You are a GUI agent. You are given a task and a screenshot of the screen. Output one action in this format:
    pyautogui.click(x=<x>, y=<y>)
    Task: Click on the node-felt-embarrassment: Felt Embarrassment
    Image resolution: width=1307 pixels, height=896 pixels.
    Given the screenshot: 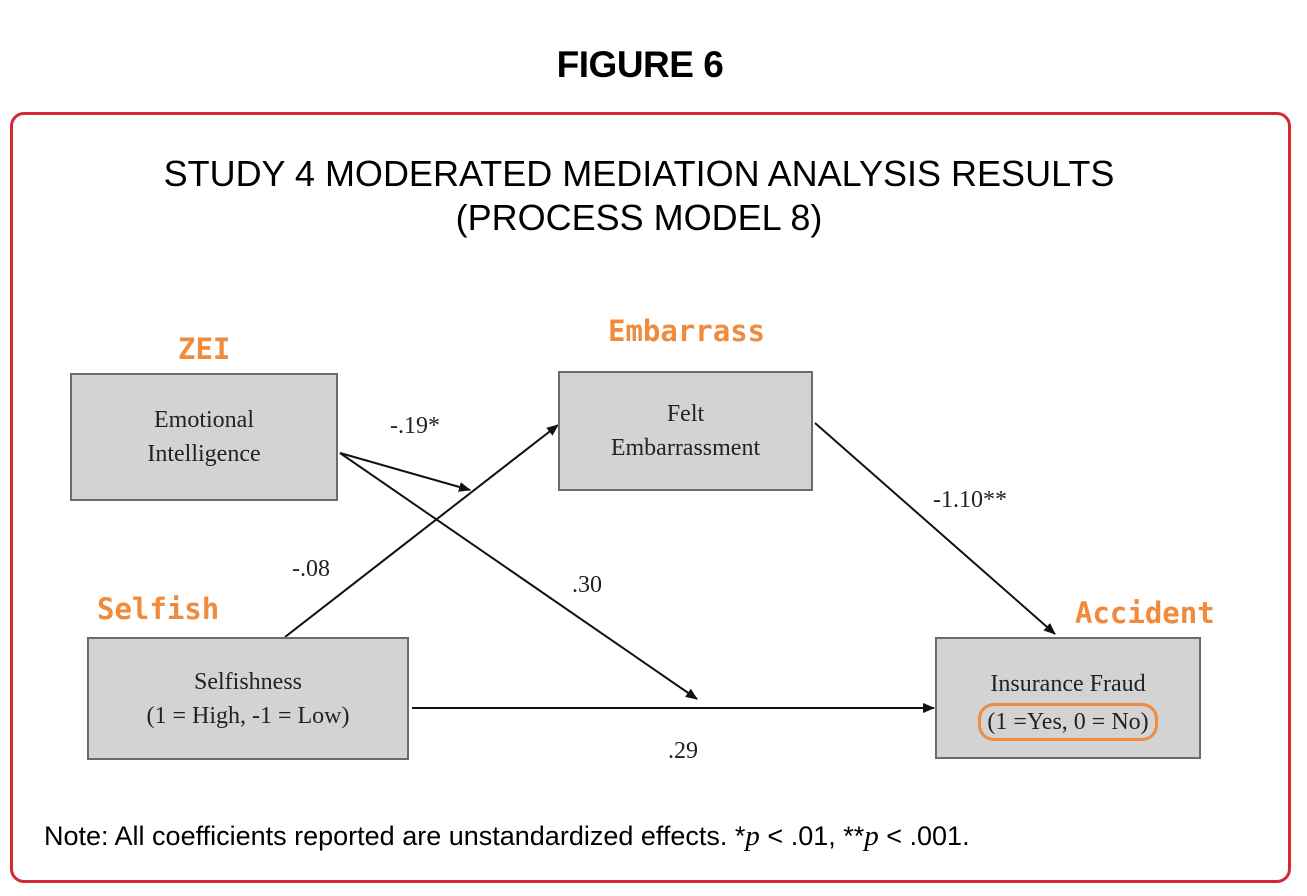 What is the action you would take?
    pyautogui.click(x=685, y=431)
    